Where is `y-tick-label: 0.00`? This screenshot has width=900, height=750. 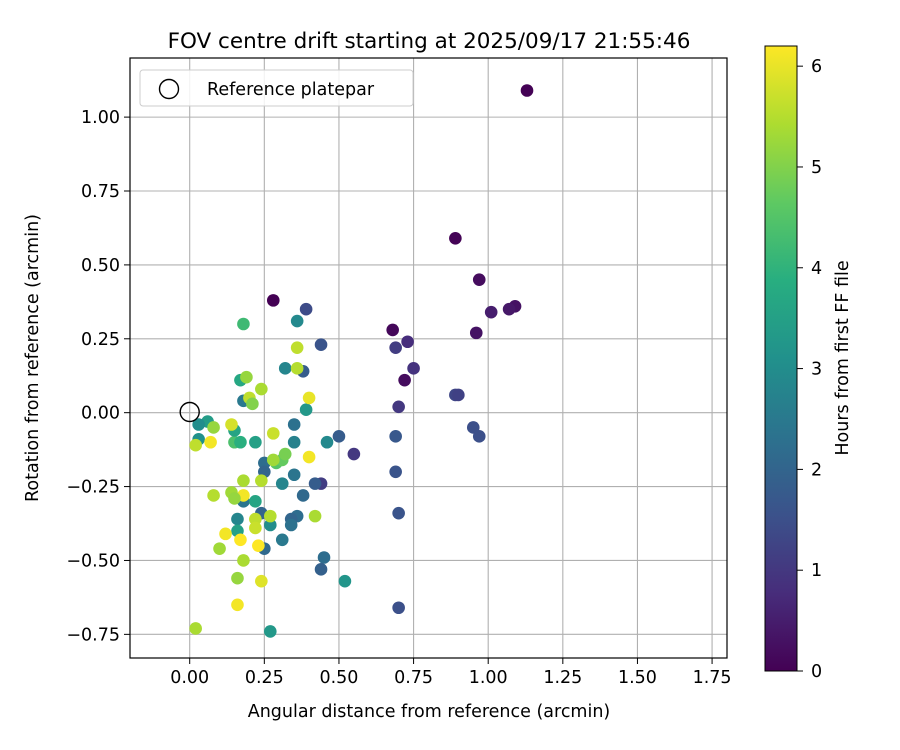
y-tick-label: 0.00 is located at coordinates (100, 414).